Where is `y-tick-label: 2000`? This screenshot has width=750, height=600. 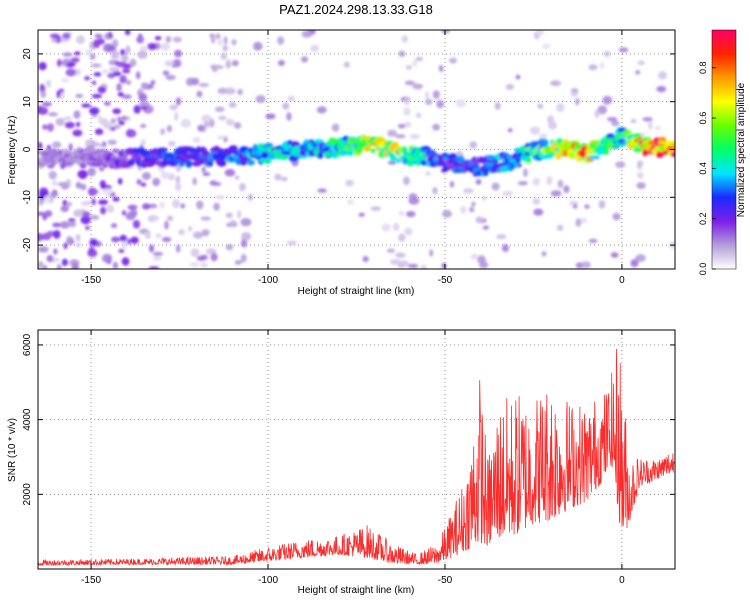 y-tick-label: 2000 is located at coordinates (27, 494).